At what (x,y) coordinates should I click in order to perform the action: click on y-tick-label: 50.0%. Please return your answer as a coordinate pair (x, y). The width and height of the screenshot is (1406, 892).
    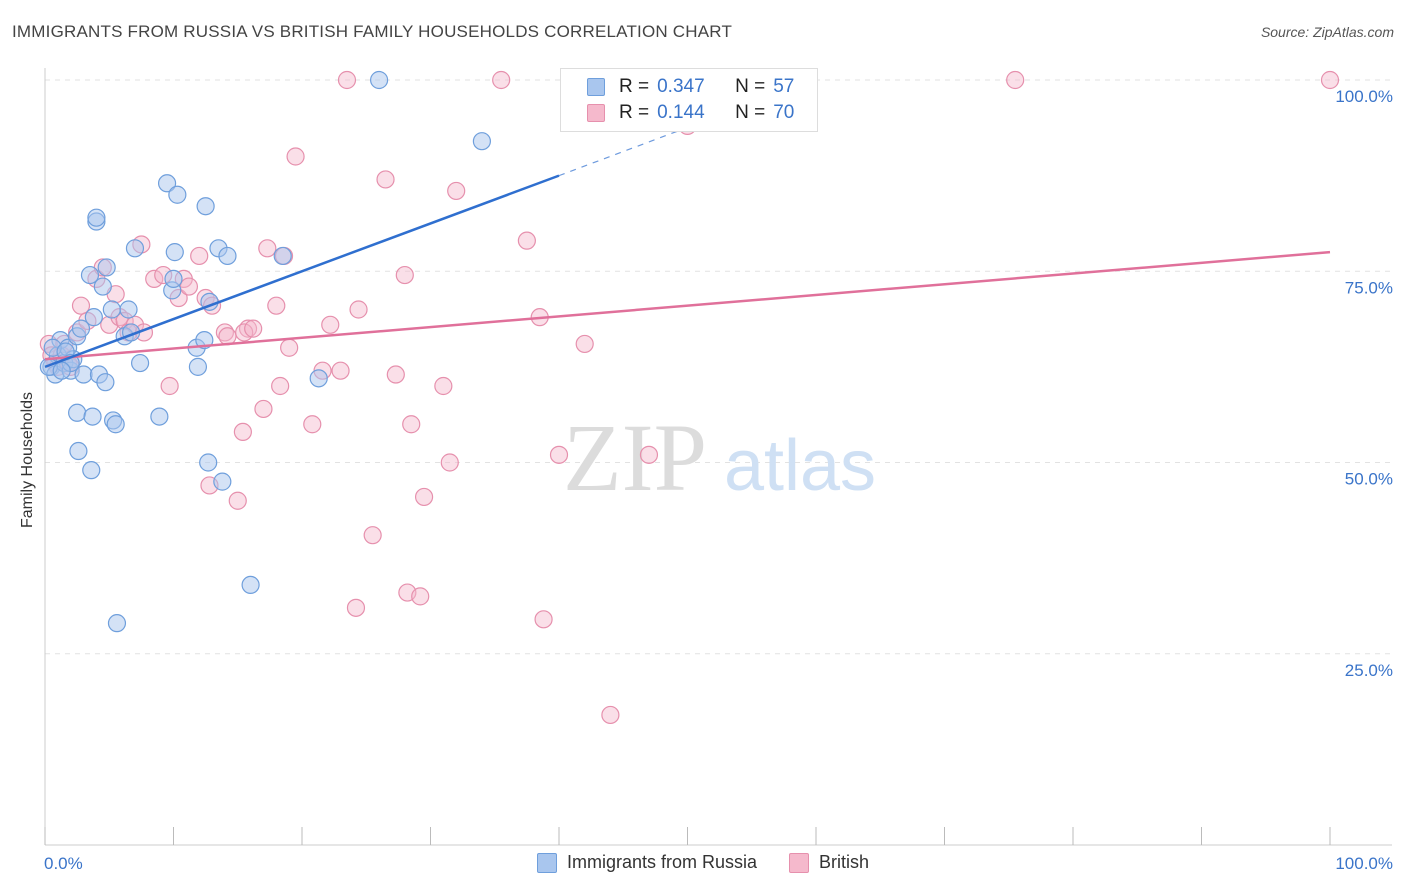
    Looking at the image, I should click on (1369, 479).